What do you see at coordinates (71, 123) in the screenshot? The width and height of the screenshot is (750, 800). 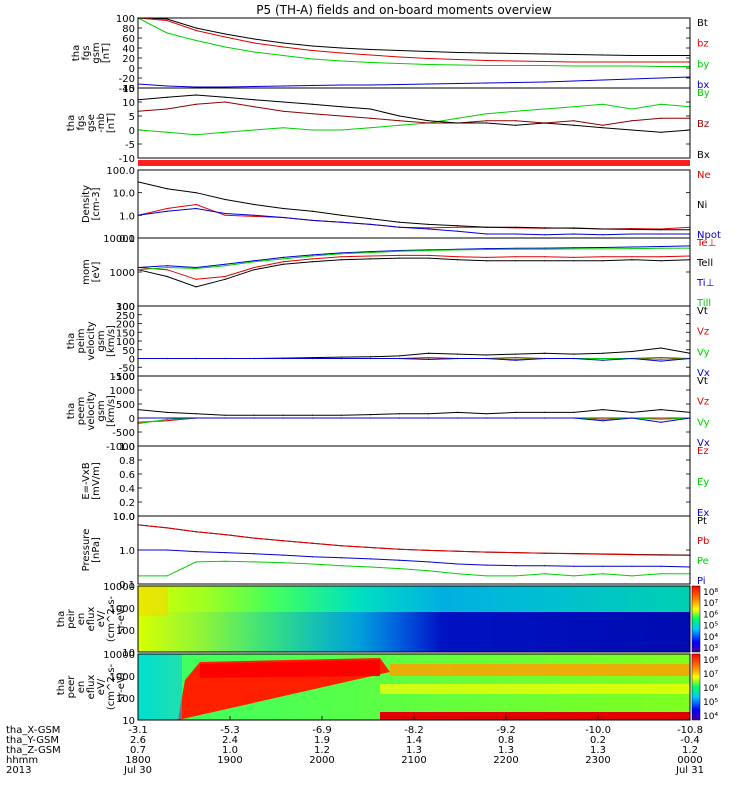 I see `y-axis-label-line: tha` at bounding box center [71, 123].